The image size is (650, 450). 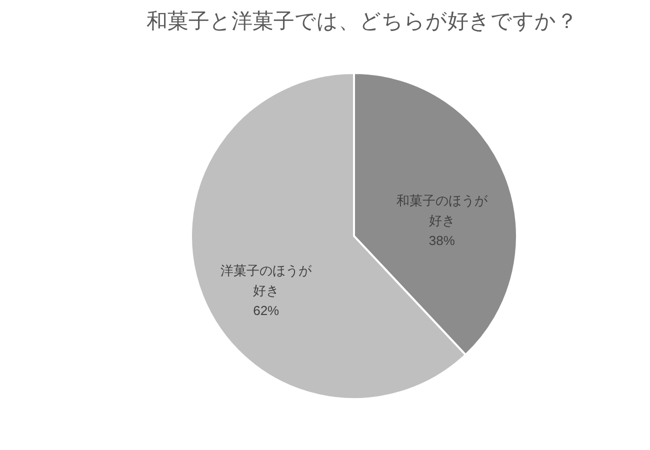 What do you see at coordinates (266, 280) in the screenshot?
I see `slice-label: 洋菓子のほうが好き` at bounding box center [266, 280].